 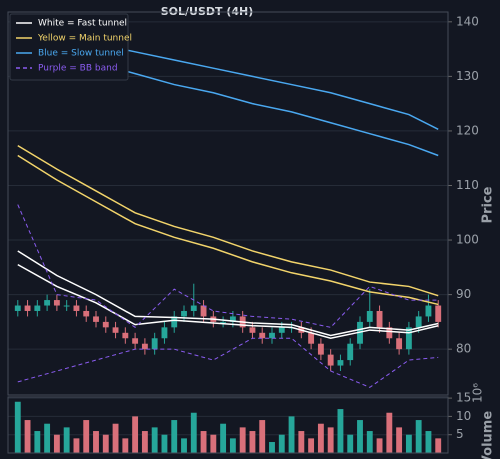 I want to click on y-tick-label: 120, so click(x=467, y=130).